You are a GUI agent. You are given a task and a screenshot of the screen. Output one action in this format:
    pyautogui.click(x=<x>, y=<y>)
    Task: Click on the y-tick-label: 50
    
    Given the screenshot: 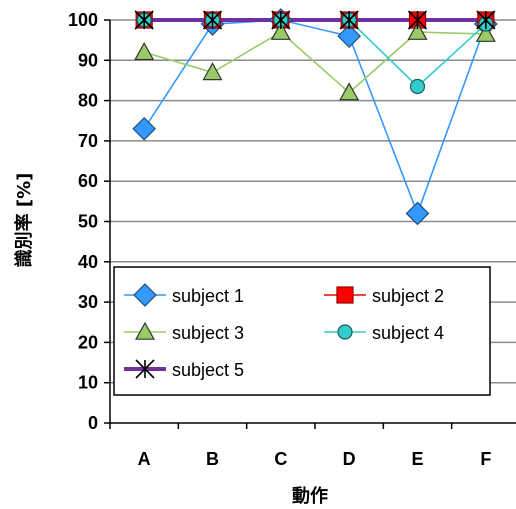 What is the action you would take?
    pyautogui.click(x=88, y=222)
    